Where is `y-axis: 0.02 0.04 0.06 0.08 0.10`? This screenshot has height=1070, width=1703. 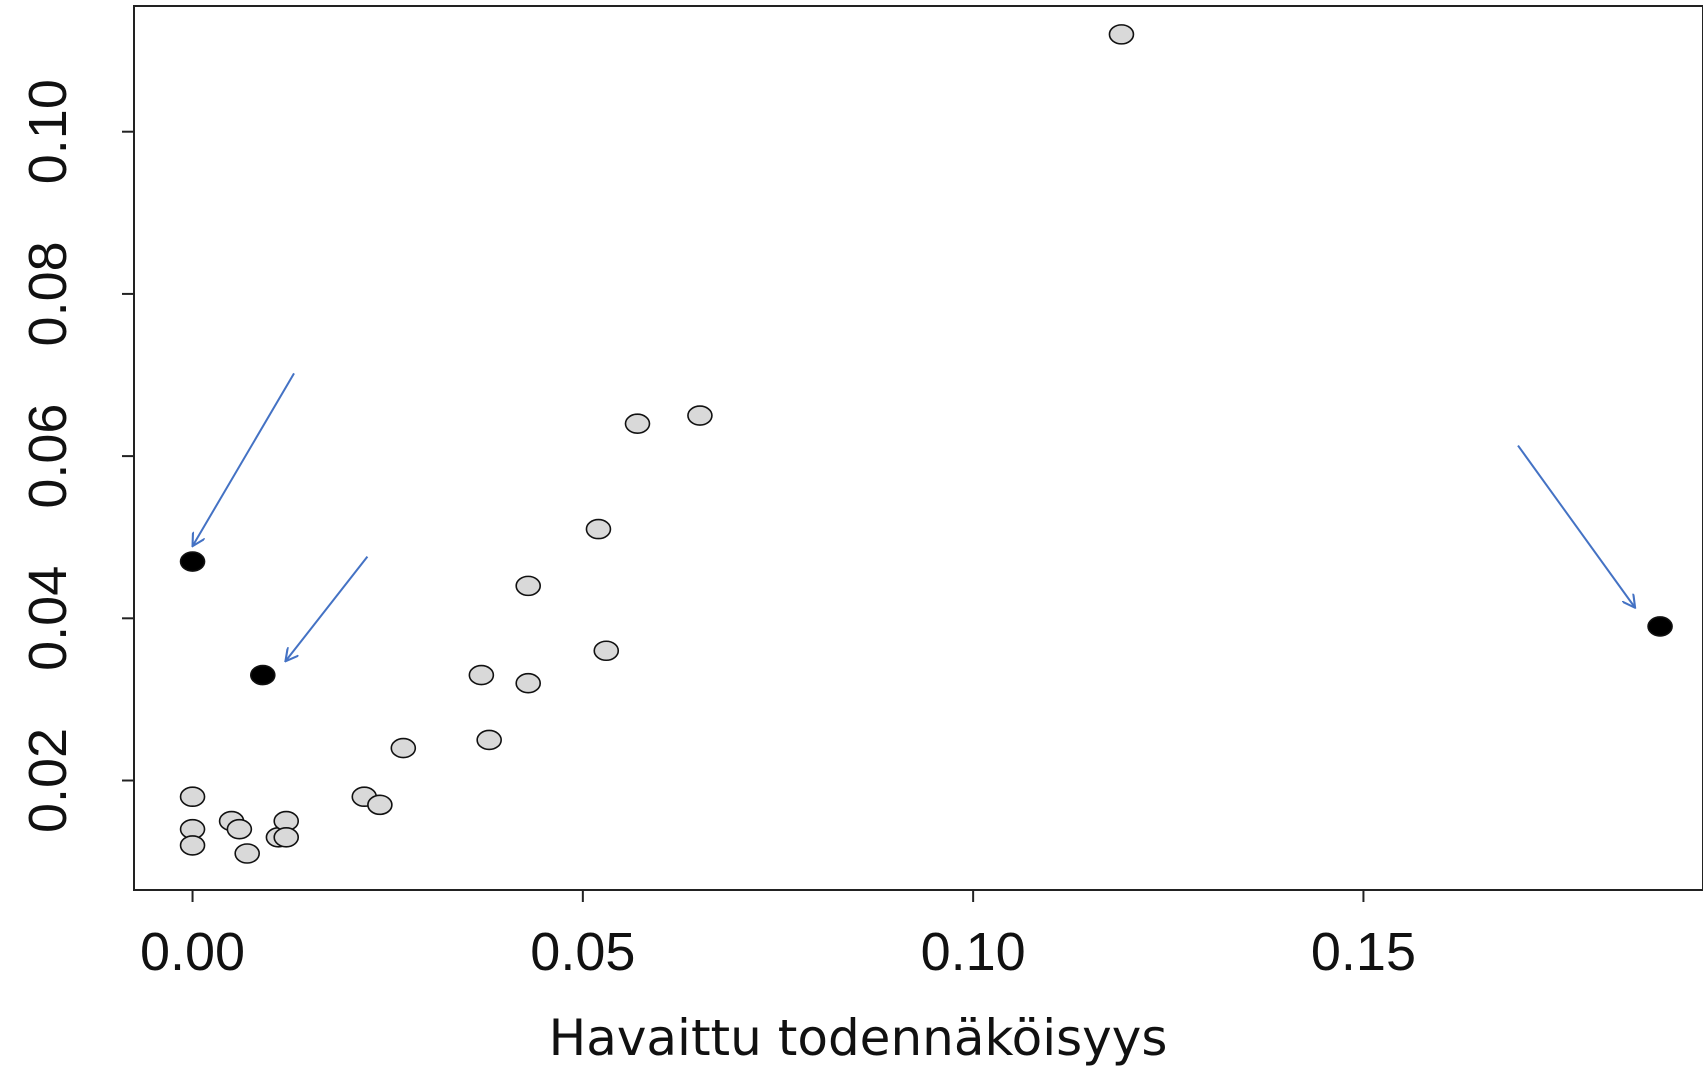
y-axis: 0.02 0.04 0.06 0.08 0.10 is located at coordinates (76, 456).